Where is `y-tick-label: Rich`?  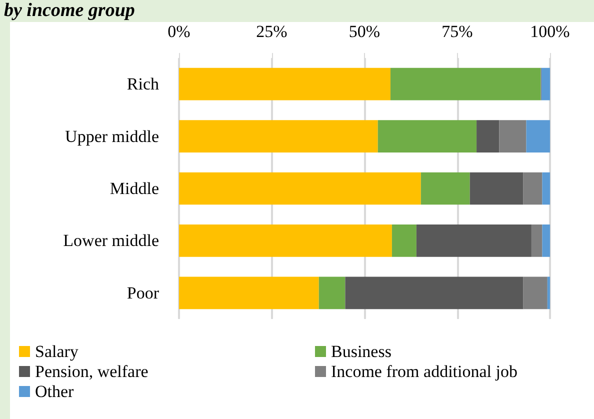 y-tick-label: Rich is located at coordinates (143, 84).